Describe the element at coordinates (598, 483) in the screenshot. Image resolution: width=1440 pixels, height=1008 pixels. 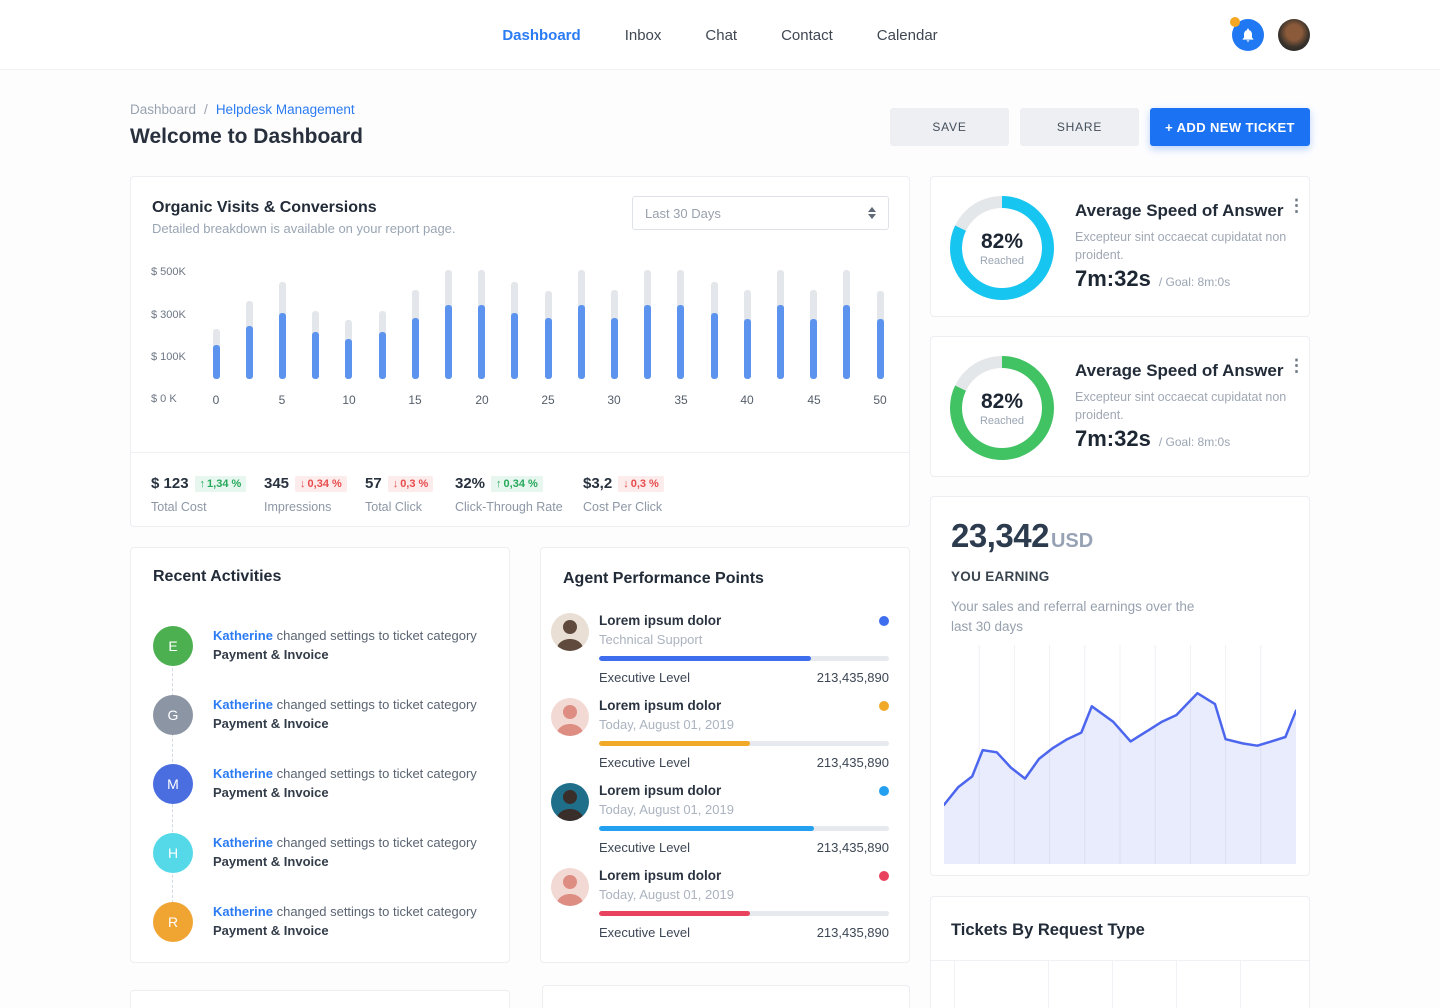
I see `stat-value: $3,2` at that location.